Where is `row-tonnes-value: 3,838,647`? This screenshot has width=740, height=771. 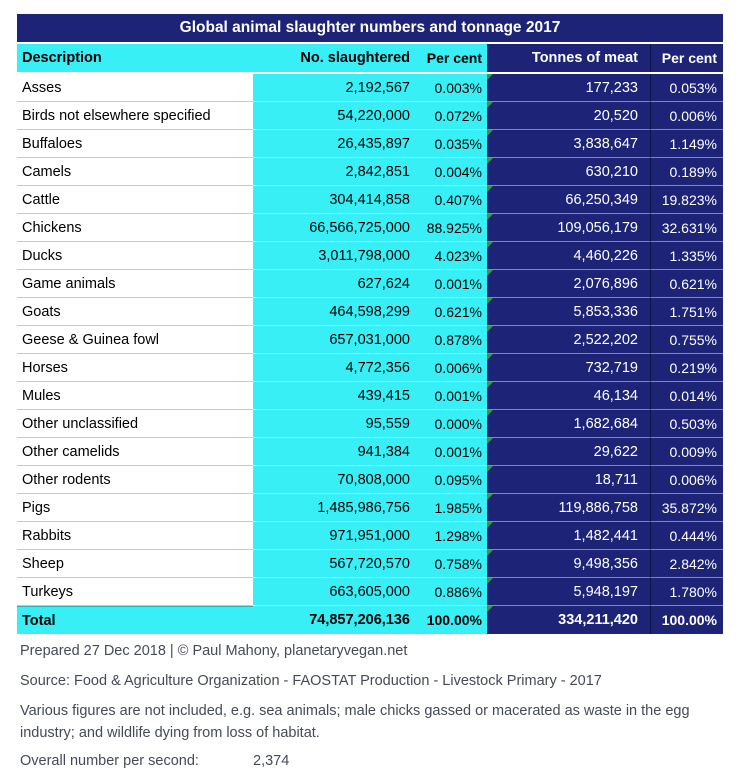 row-tonnes-value: 3,838,647 is located at coordinates (605, 143).